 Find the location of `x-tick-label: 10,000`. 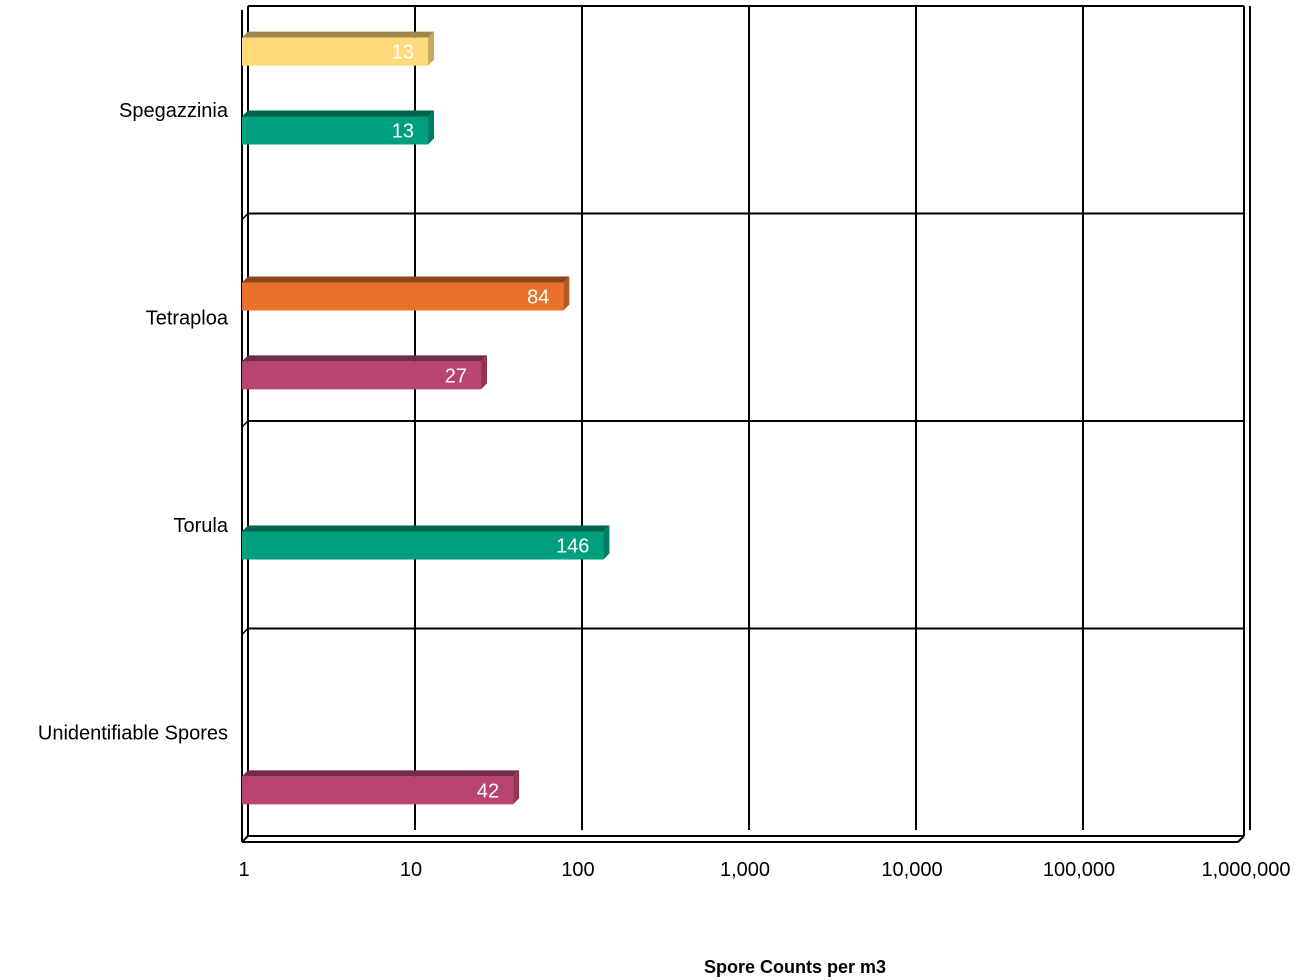

x-tick-label: 10,000 is located at coordinates (911, 870).